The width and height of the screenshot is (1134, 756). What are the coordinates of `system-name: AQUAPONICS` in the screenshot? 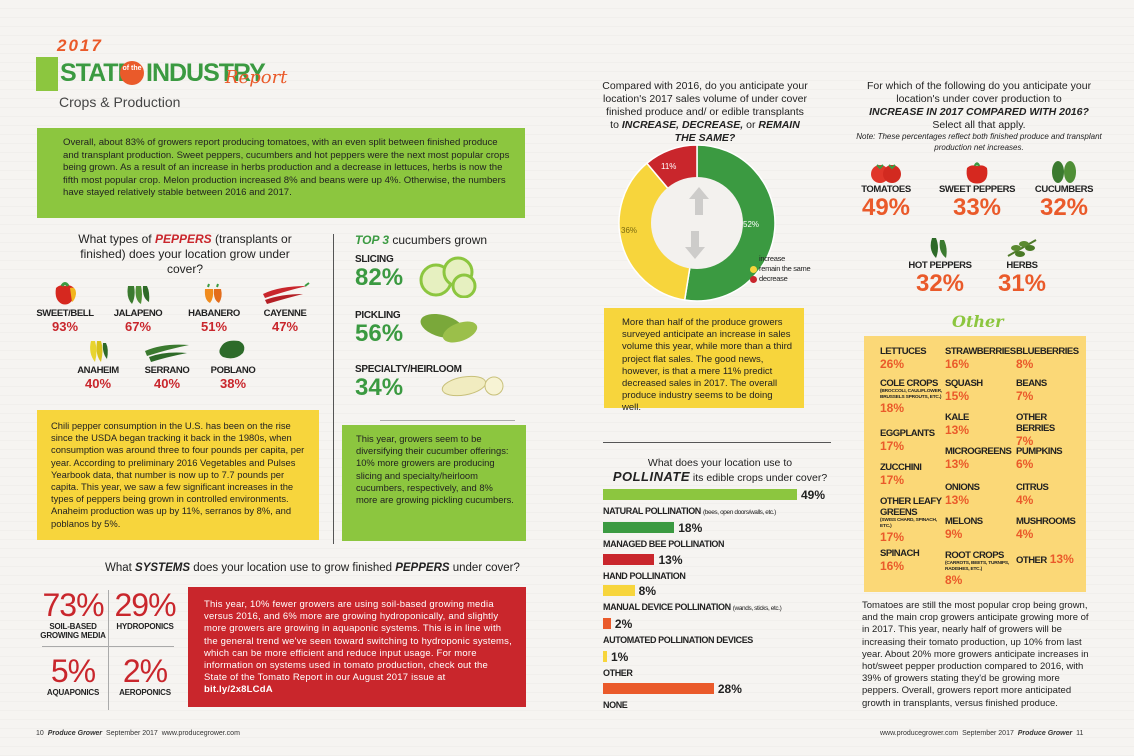 It's located at (73, 692).